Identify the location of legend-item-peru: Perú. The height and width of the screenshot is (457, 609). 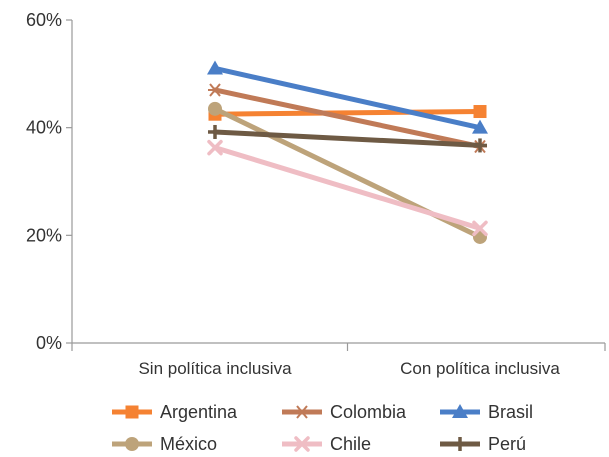
(483, 444).